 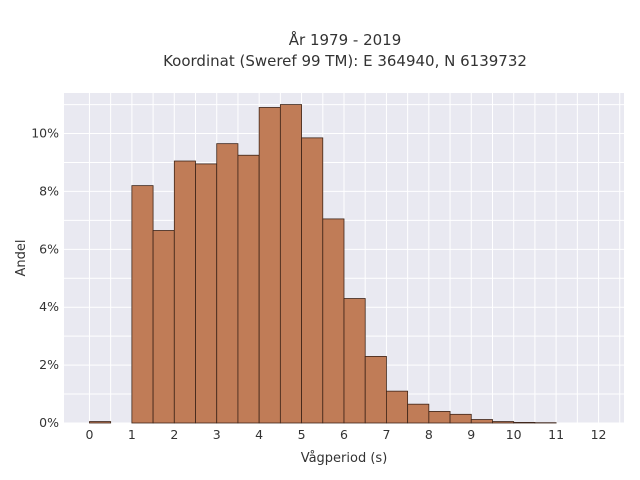 I want to click on x-tick-label: 4, so click(x=259, y=434).